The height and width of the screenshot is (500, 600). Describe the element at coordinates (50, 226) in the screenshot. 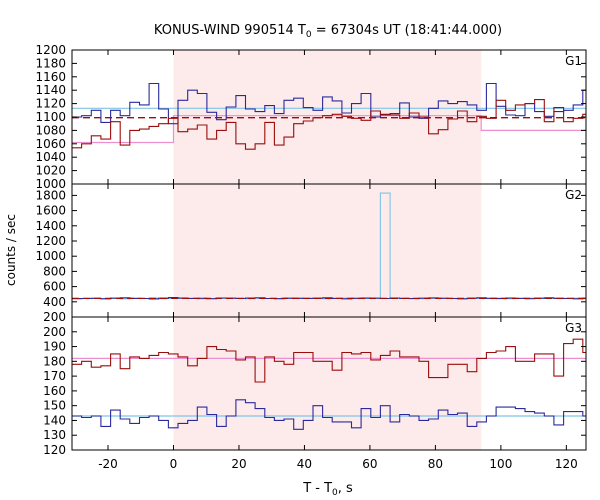

I see `y-tick-label: 1400` at that location.